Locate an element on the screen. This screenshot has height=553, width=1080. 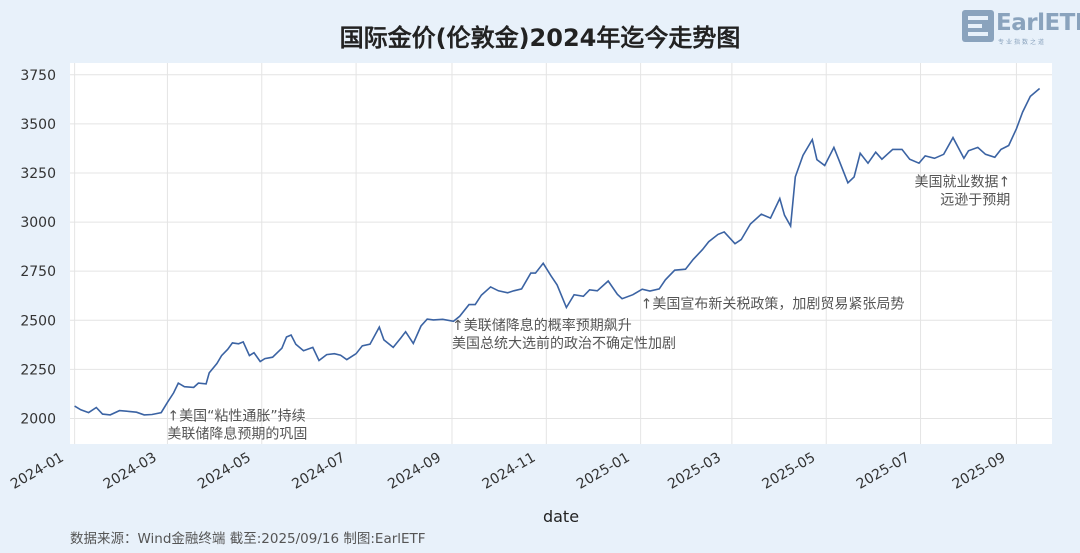
y-tick-label: 2500 is located at coordinates (38, 321).